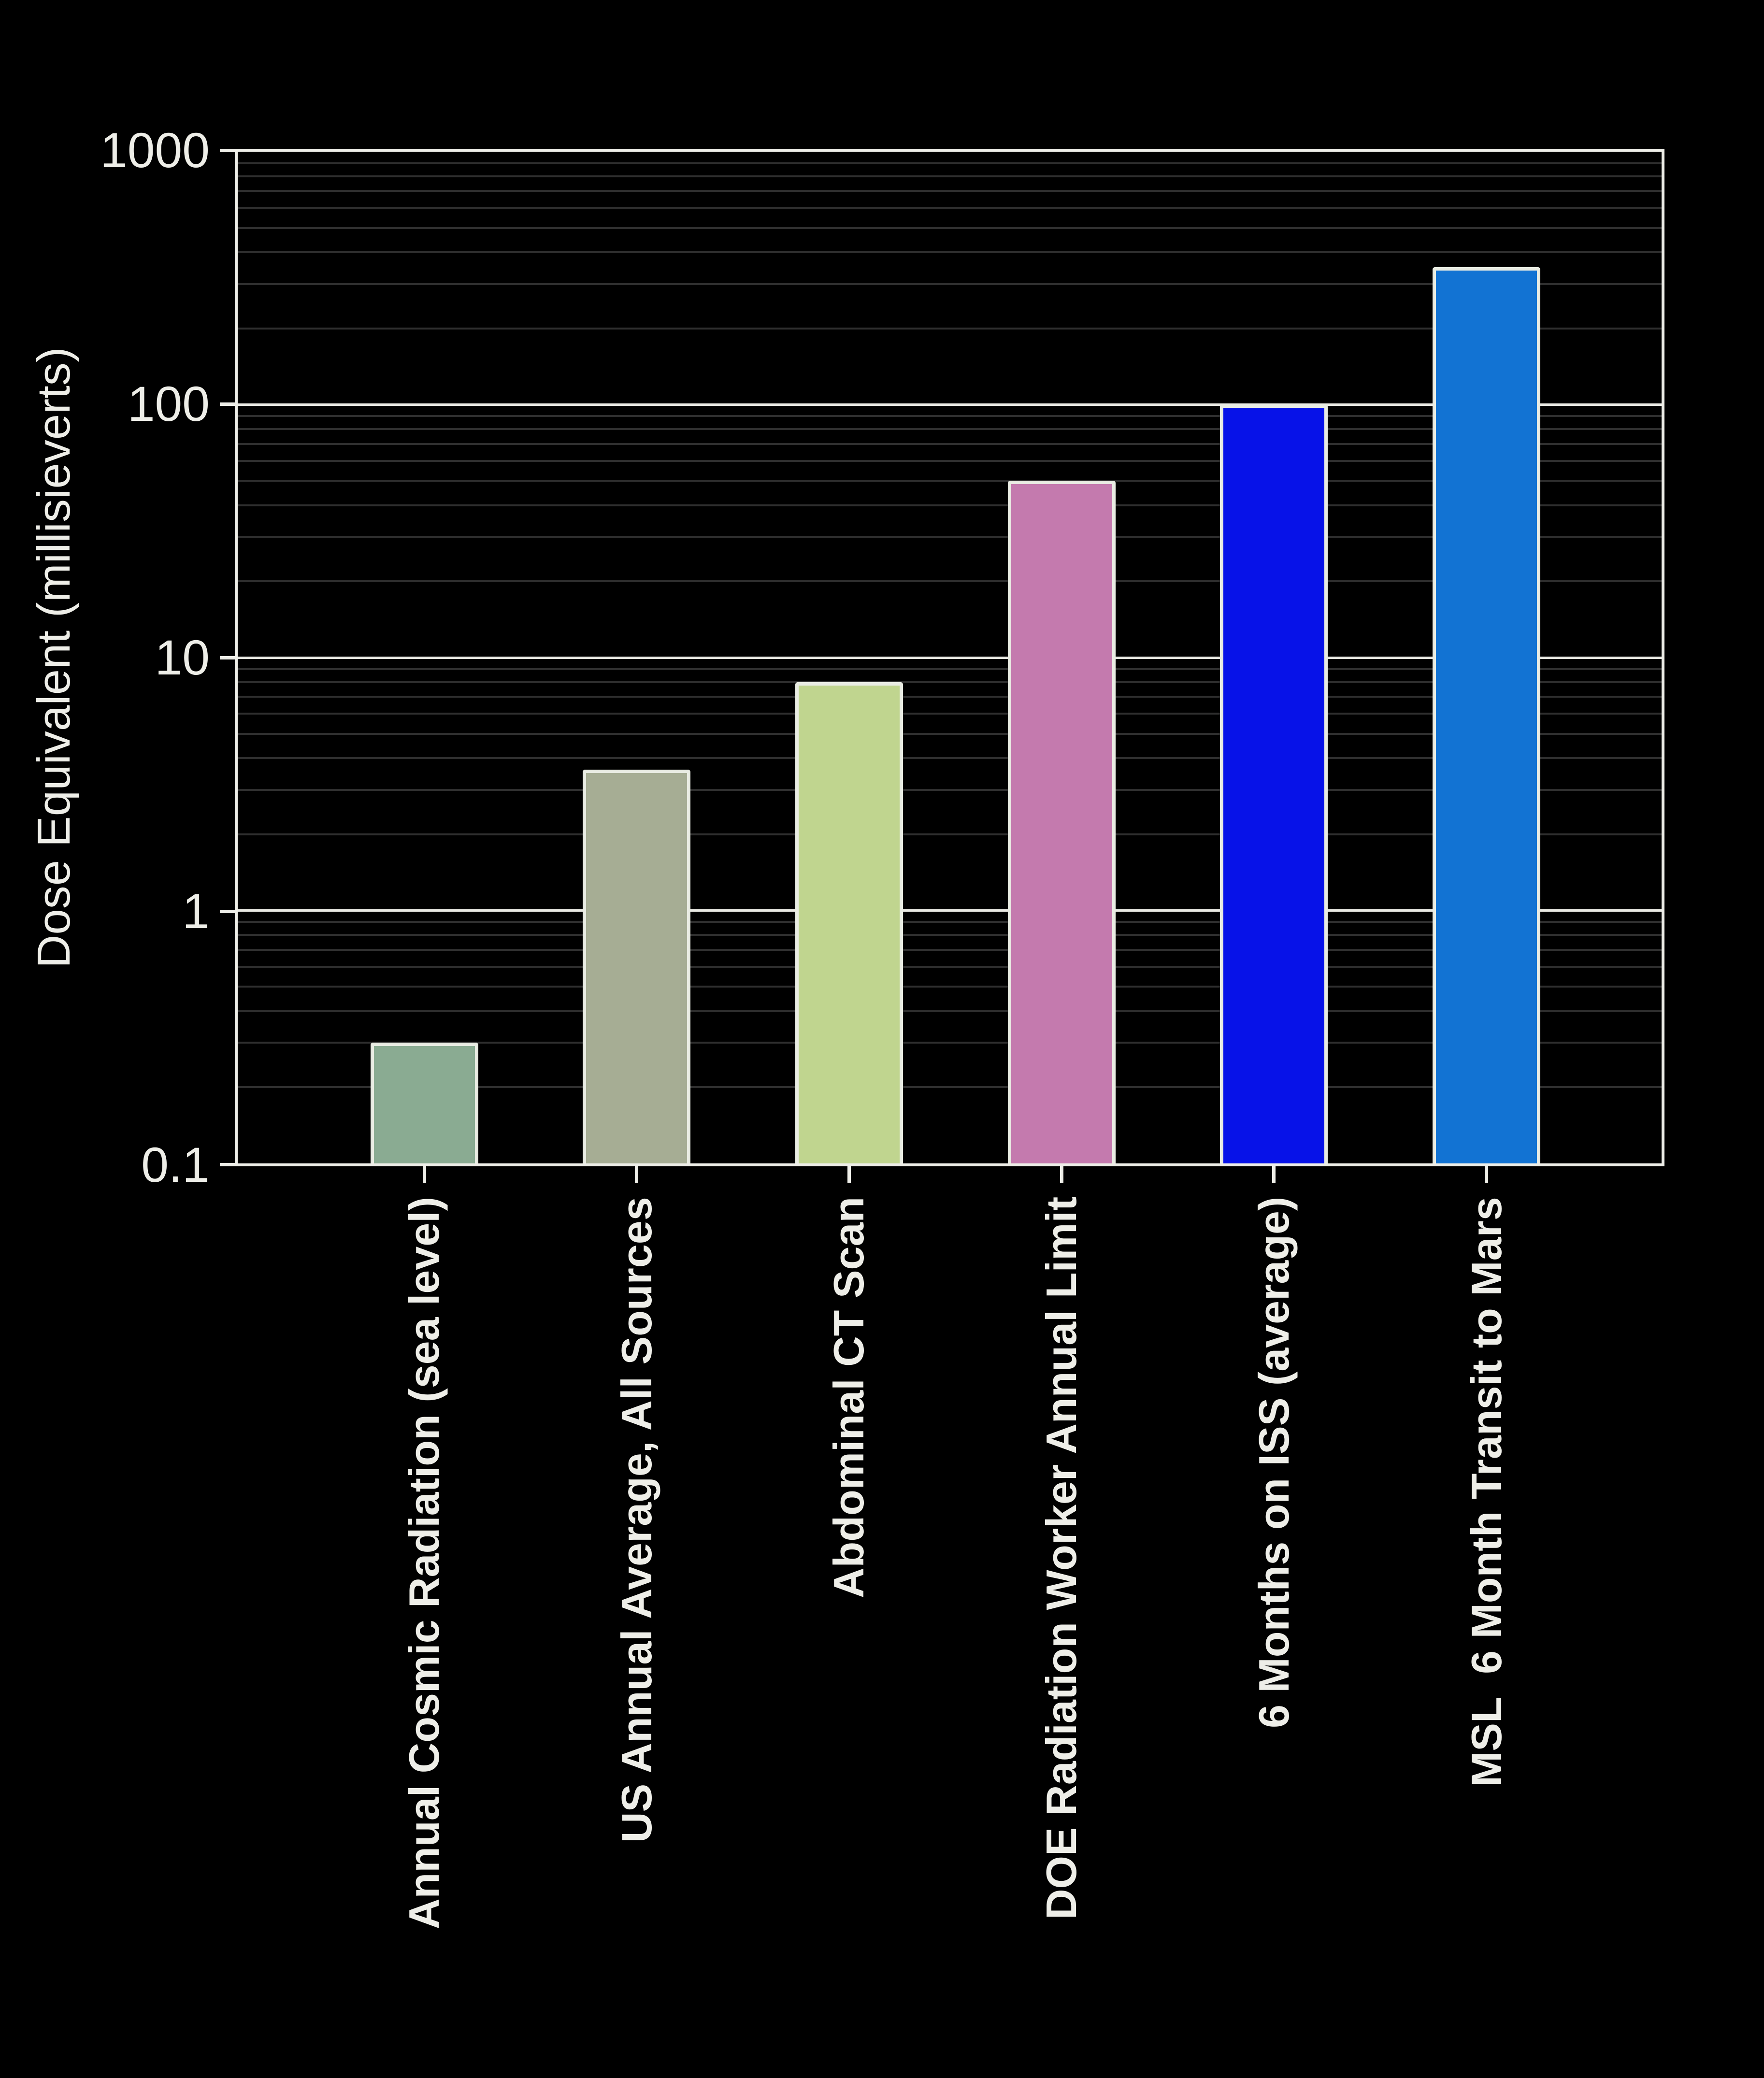  What do you see at coordinates (176, 1164) in the screenshot?
I see `y-tick-label-0p1: 0.1` at bounding box center [176, 1164].